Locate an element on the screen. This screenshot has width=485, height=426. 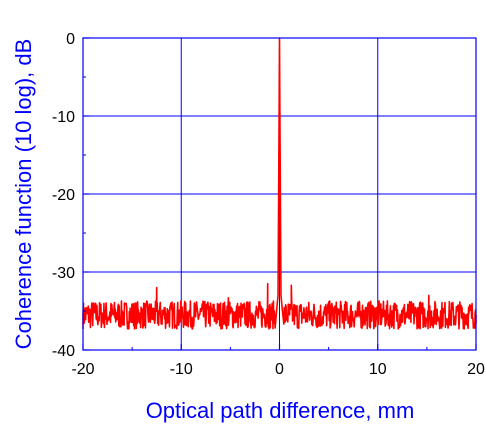
y-tick-labels: 0 -10 -20 -30 -40 is located at coordinates (63, 195).